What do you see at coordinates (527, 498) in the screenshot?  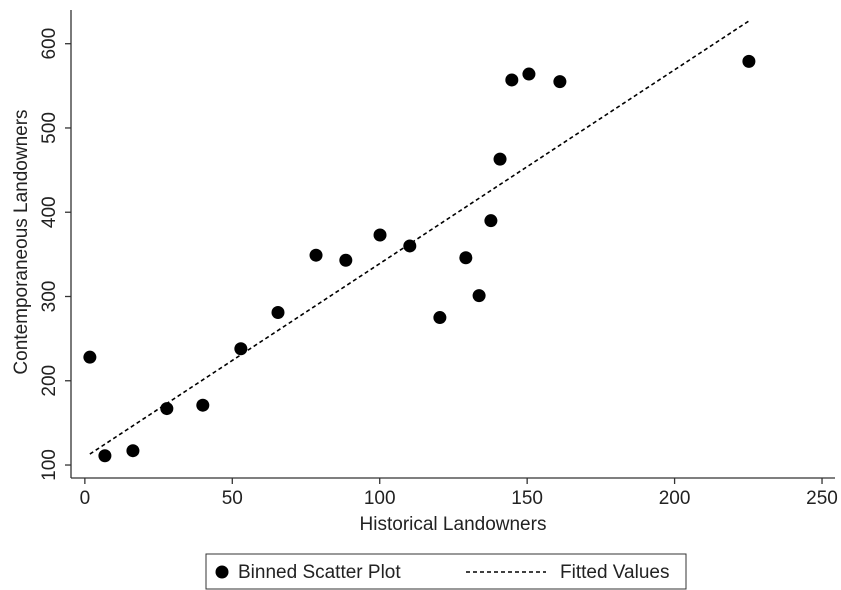 I see `x-tick-label: 150` at bounding box center [527, 498].